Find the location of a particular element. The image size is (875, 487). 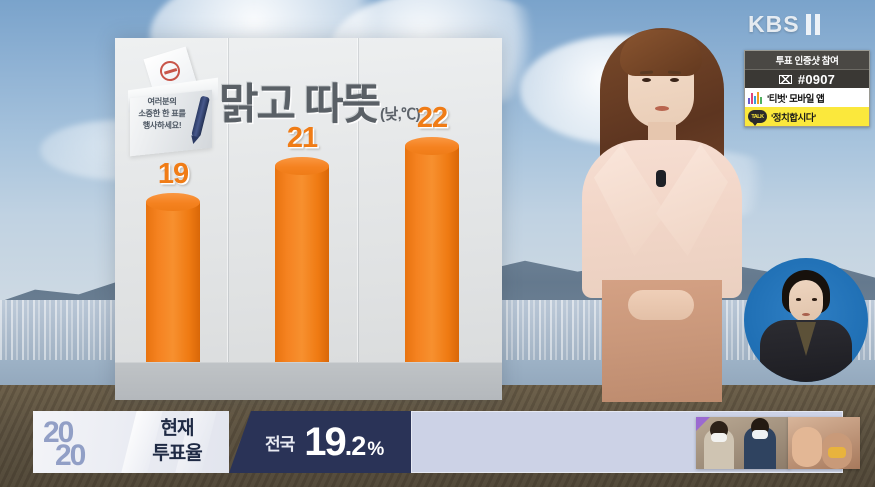

kakao-talk-icon: TALK is located at coordinates (757, 118).